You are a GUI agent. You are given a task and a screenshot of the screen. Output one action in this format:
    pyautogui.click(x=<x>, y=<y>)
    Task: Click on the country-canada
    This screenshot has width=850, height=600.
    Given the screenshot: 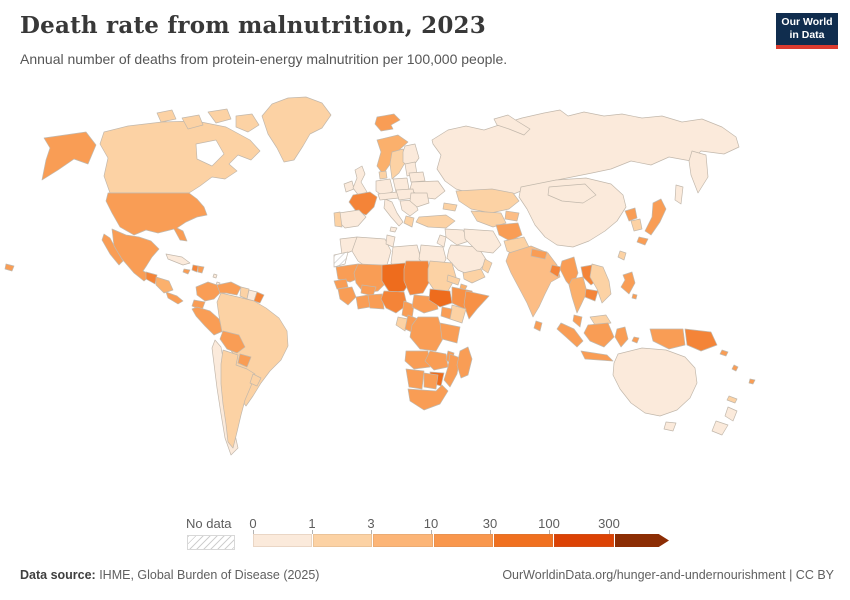 What is the action you would take?
    pyautogui.click(x=180, y=157)
    